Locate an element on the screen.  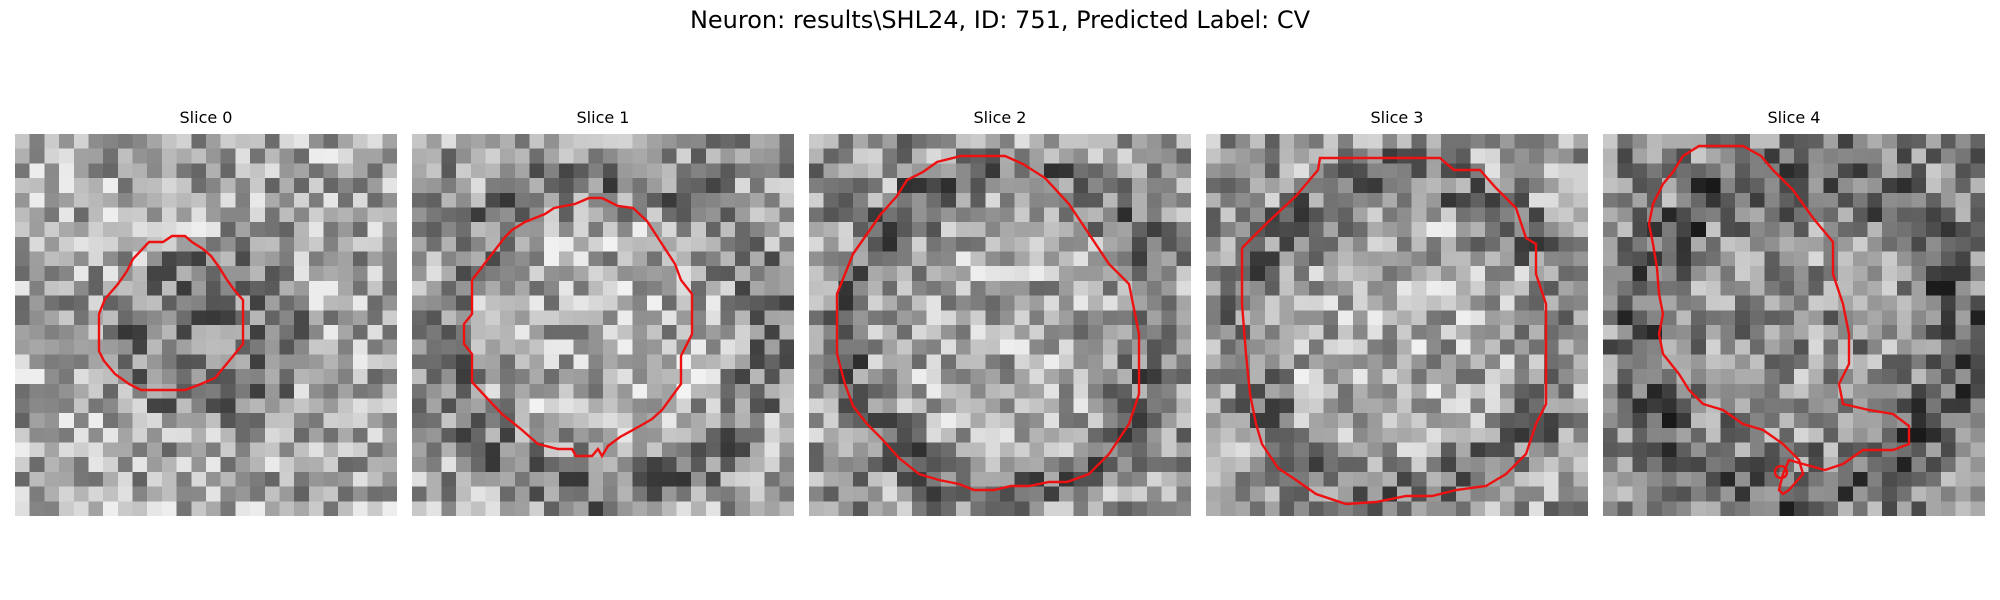
slice-title-3: Slice 3 is located at coordinates (1397, 117).